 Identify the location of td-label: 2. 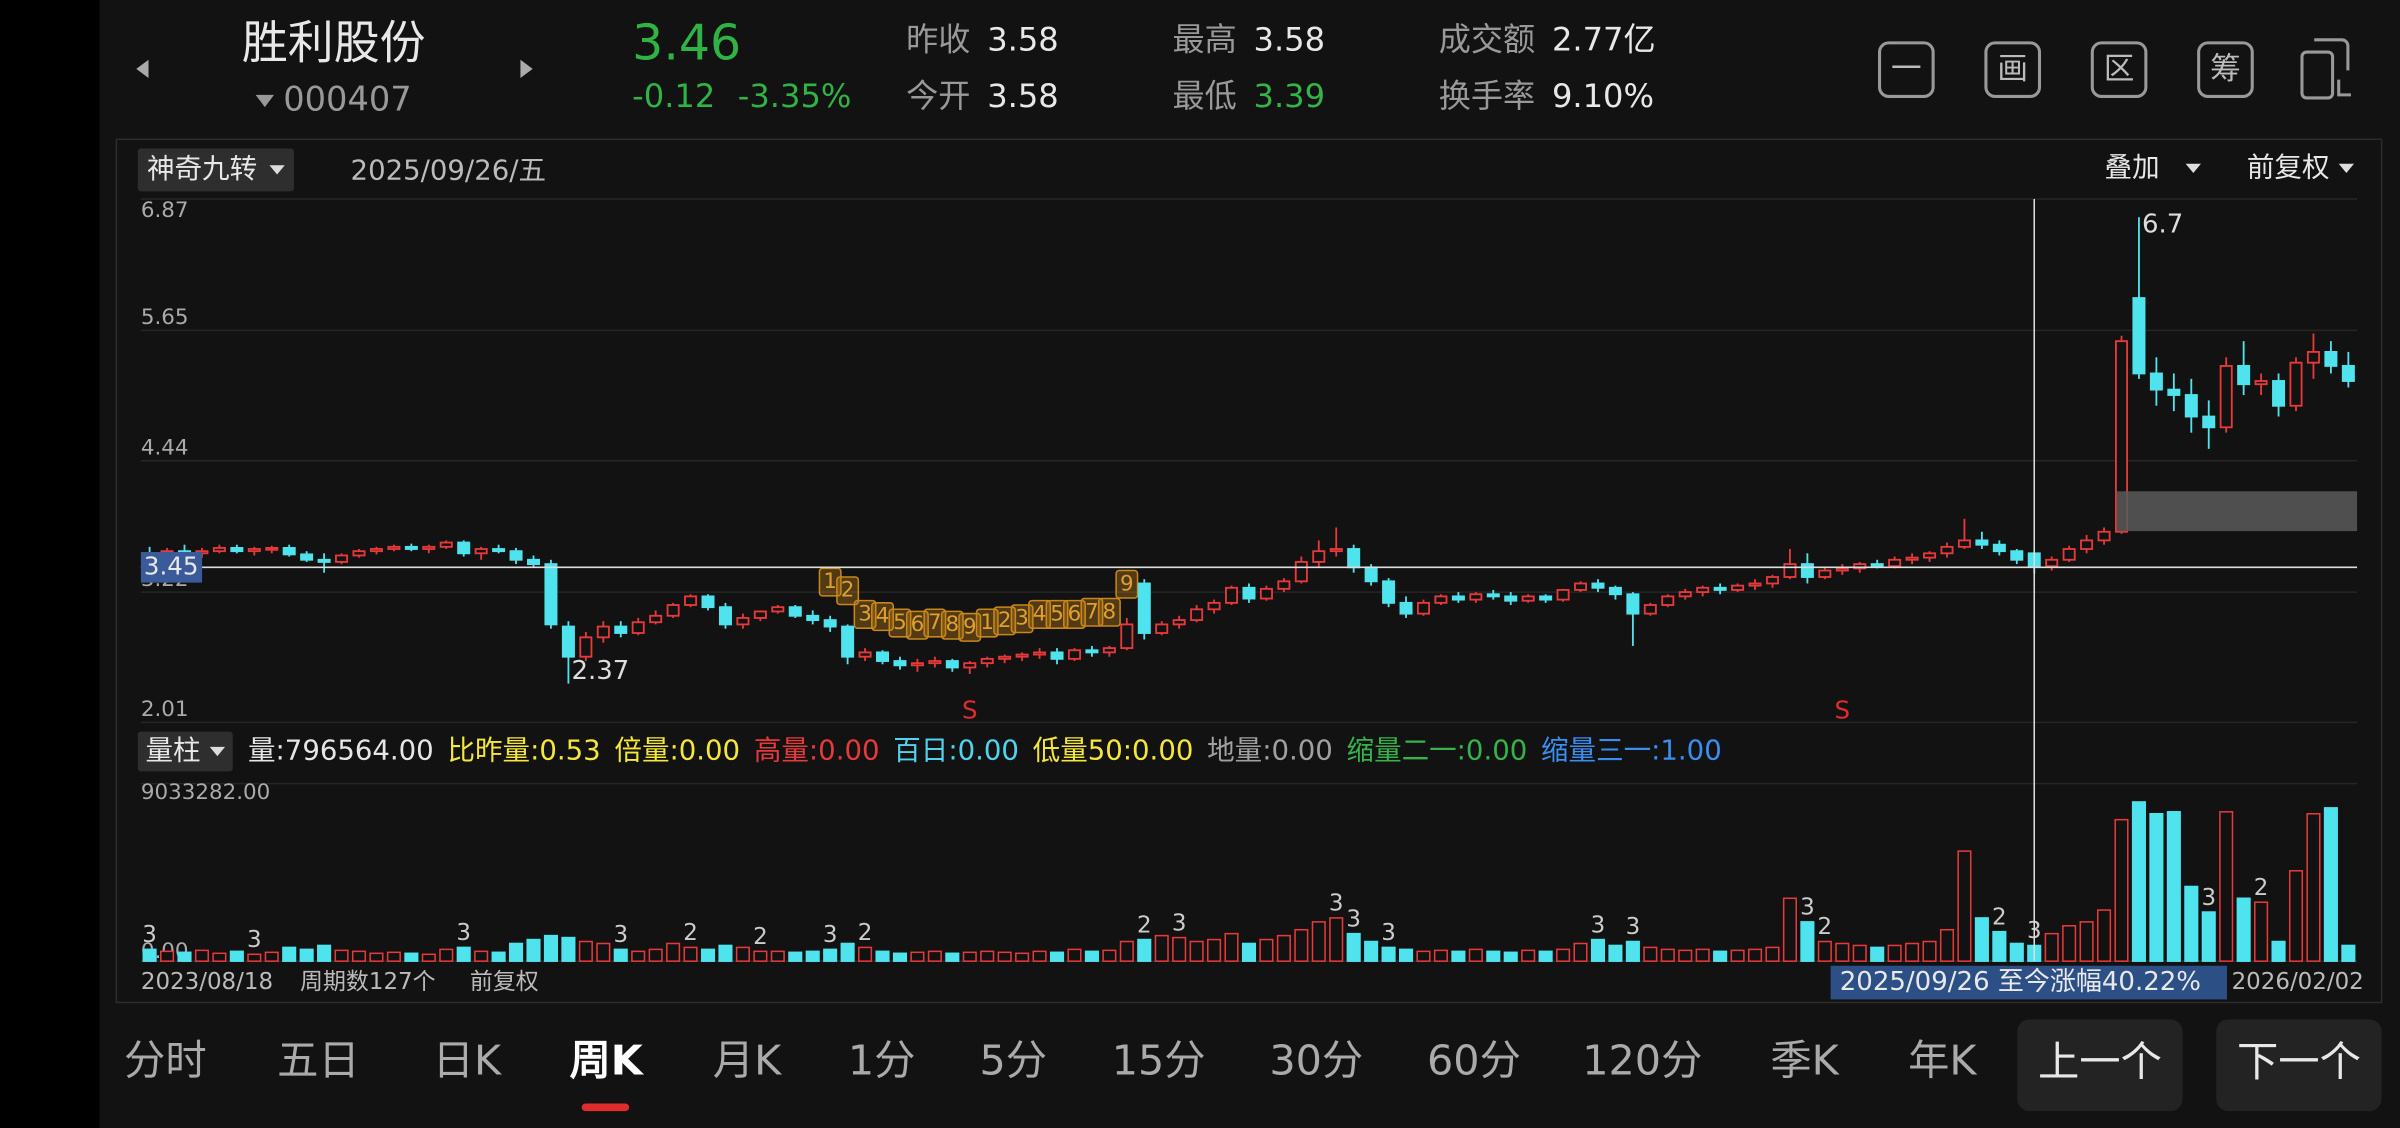
(848, 590).